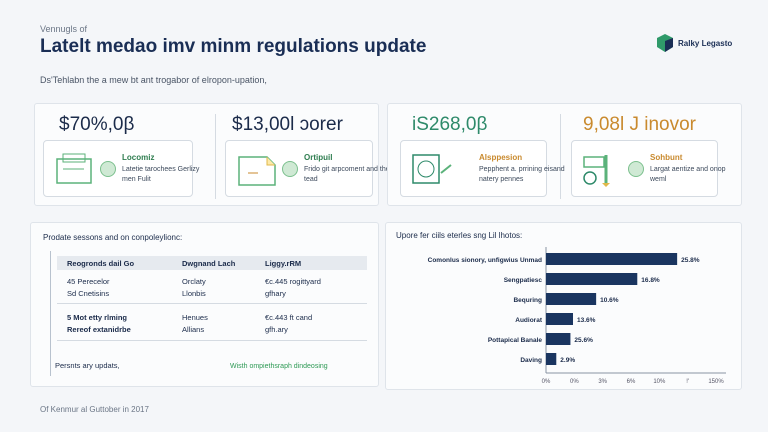  What do you see at coordinates (50, 313) in the screenshot?
I see `timeline-line` at bounding box center [50, 313].